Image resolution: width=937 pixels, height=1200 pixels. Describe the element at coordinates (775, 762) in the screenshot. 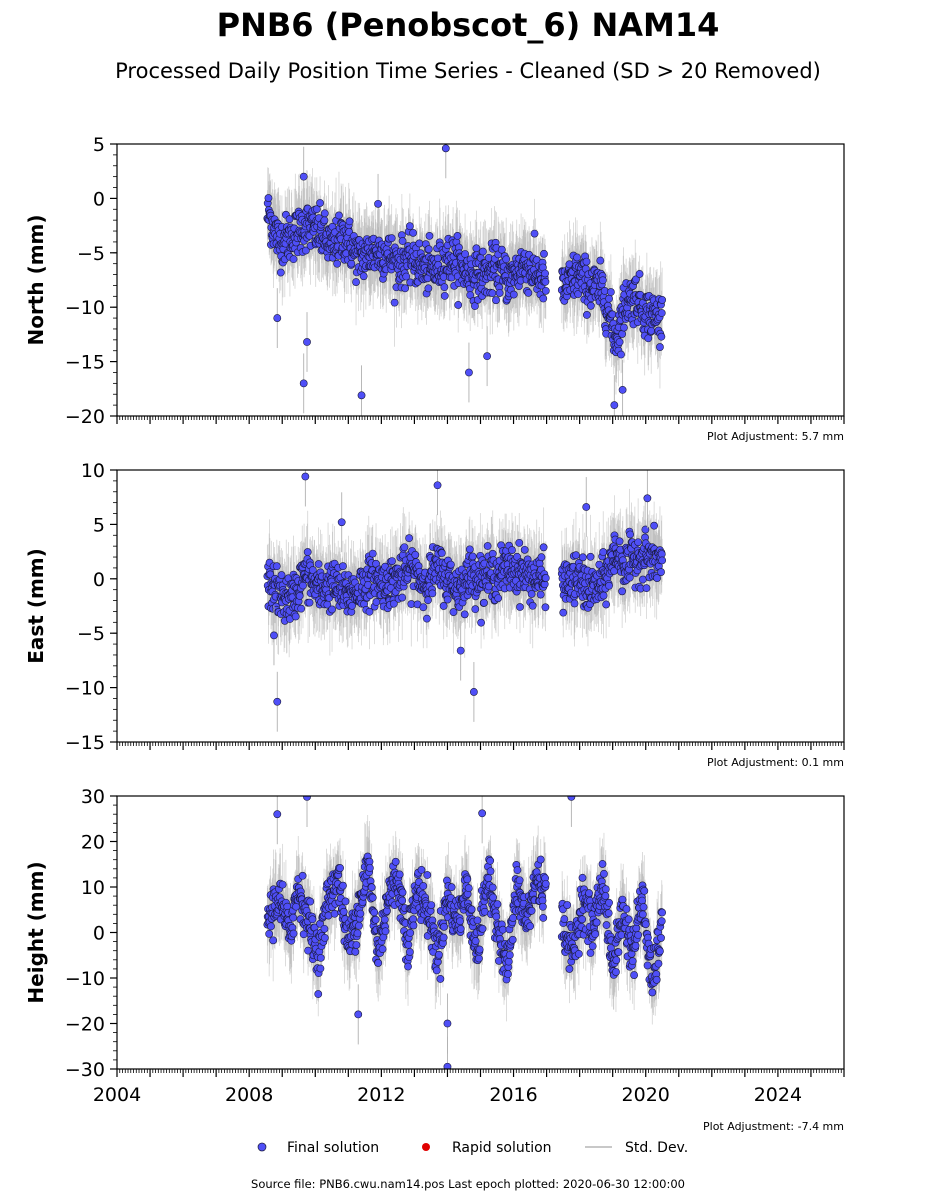

I see `plot-adjustment: Plot Adjustment: 0.1 mm` at that location.